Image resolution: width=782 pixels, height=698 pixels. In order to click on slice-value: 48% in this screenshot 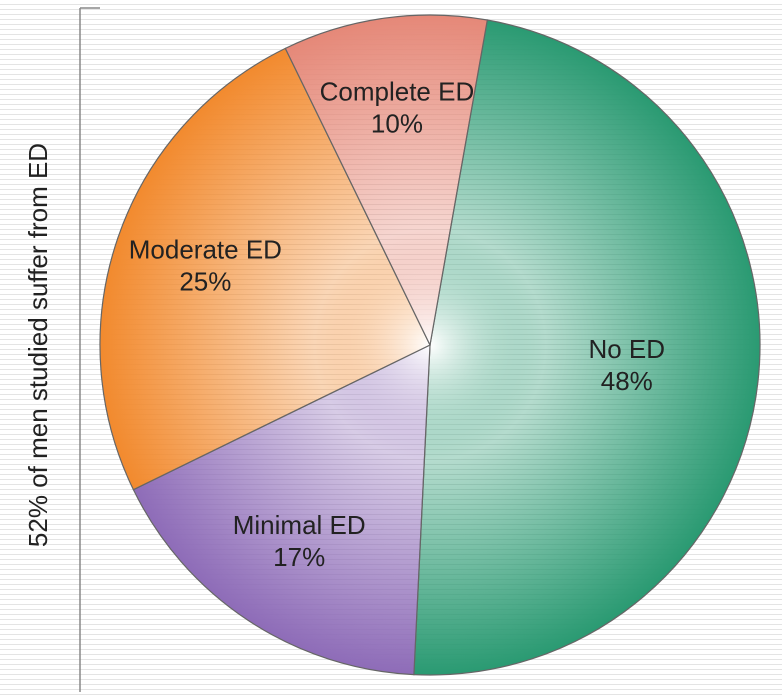, I will do `click(627, 381)`.